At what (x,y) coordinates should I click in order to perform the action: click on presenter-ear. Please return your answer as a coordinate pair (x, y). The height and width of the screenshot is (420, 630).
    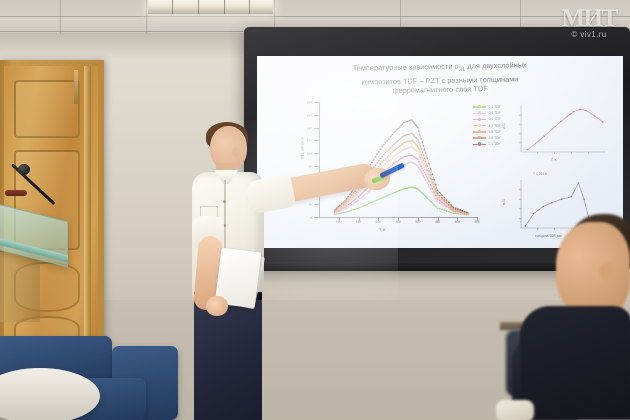
    Looking at the image, I should click on (236, 152).